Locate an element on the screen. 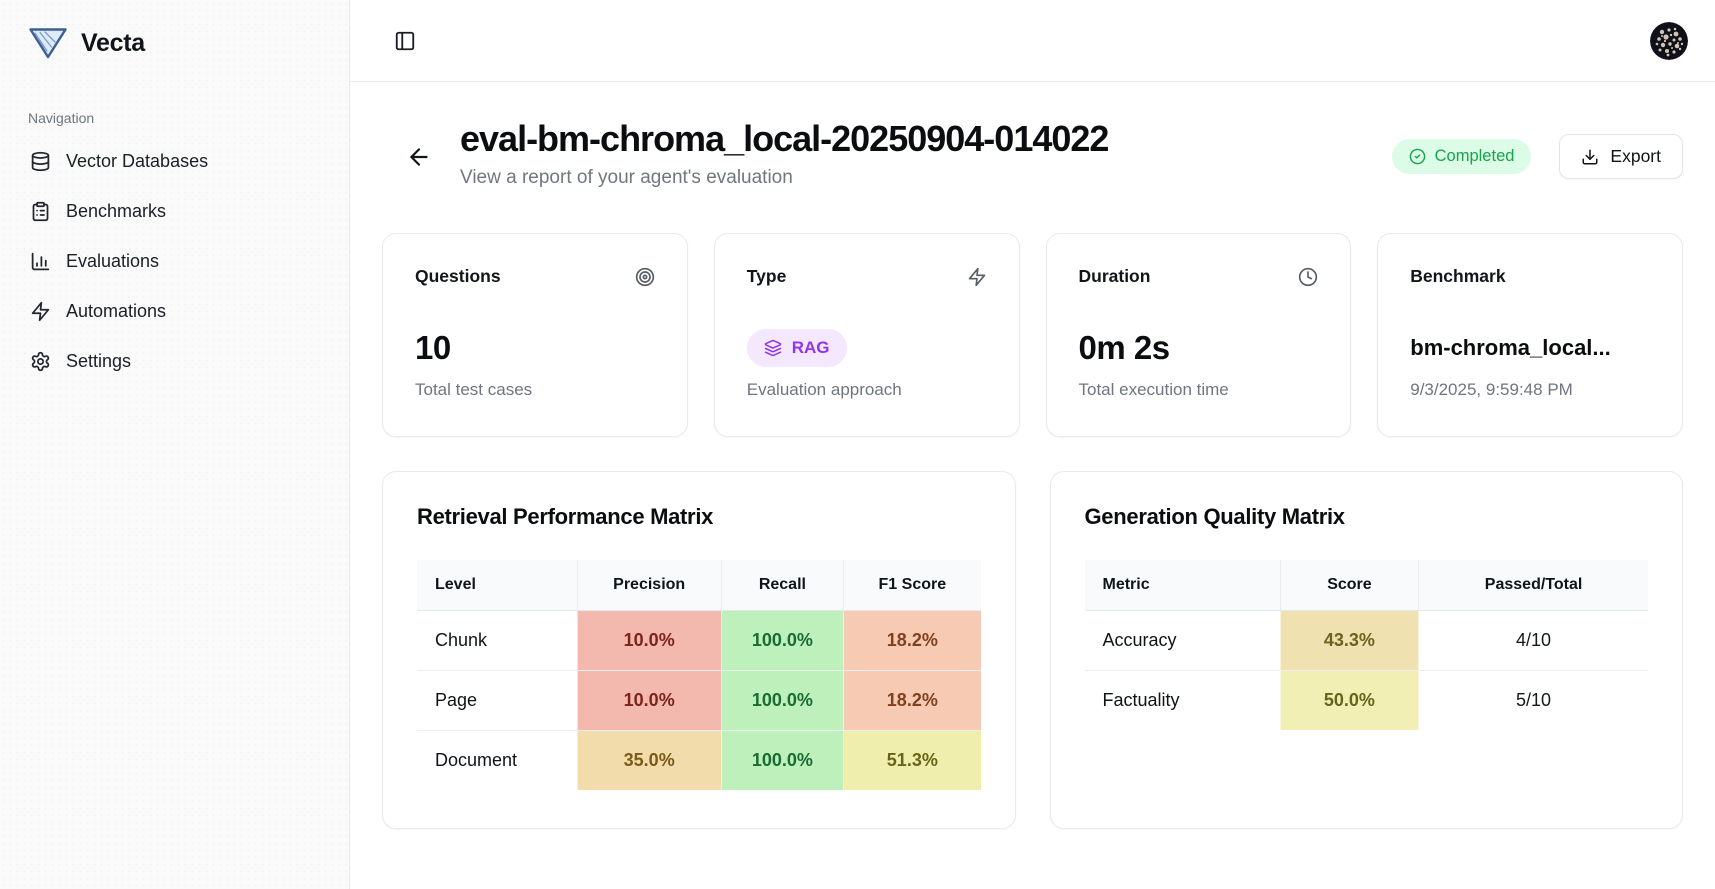 The height and width of the screenshot is (889, 1715). passed-cell: 5/10 is located at coordinates (1533, 700).